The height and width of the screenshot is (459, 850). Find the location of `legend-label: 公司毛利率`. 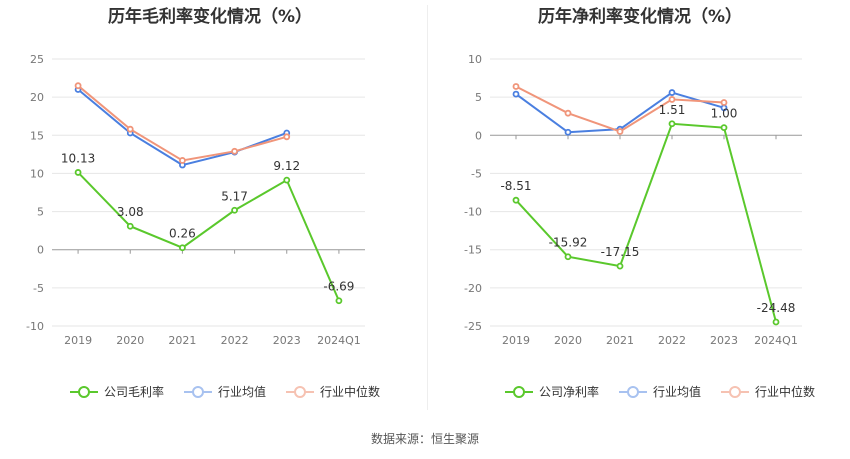

legend-label: 公司毛利率 is located at coordinates (134, 392).